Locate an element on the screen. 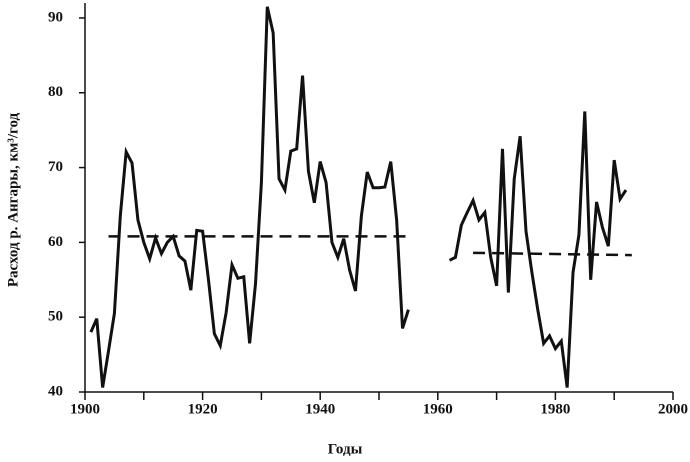 The width and height of the screenshot is (690, 462). y-axis-label: Расход р. Ангары, км³/год is located at coordinates (13, 199).